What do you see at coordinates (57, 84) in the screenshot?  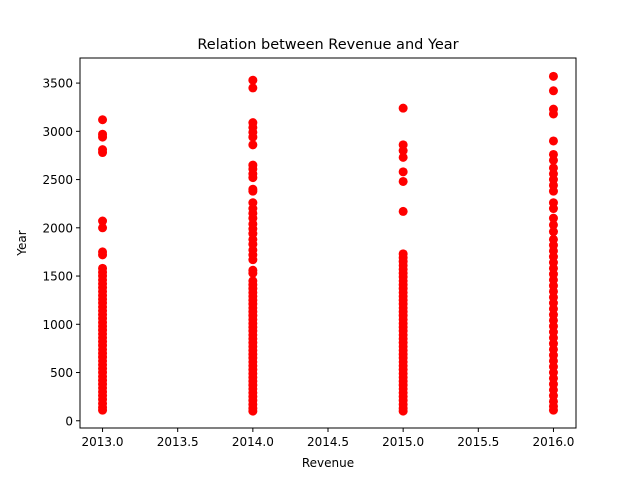 I see `y-tick-label: 3500` at bounding box center [57, 84].